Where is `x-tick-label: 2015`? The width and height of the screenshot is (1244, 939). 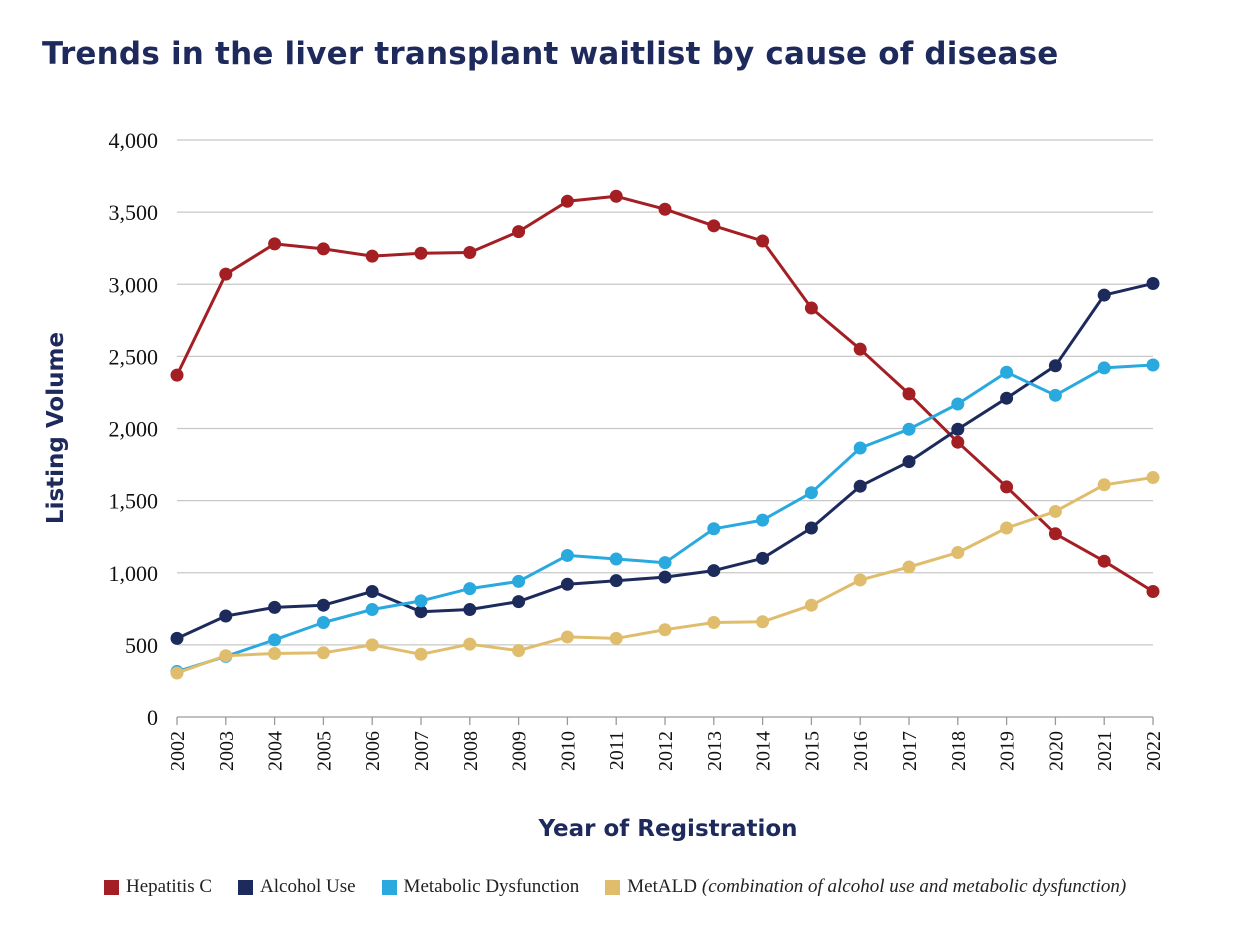 x-tick-label: 2015 is located at coordinates (812, 751).